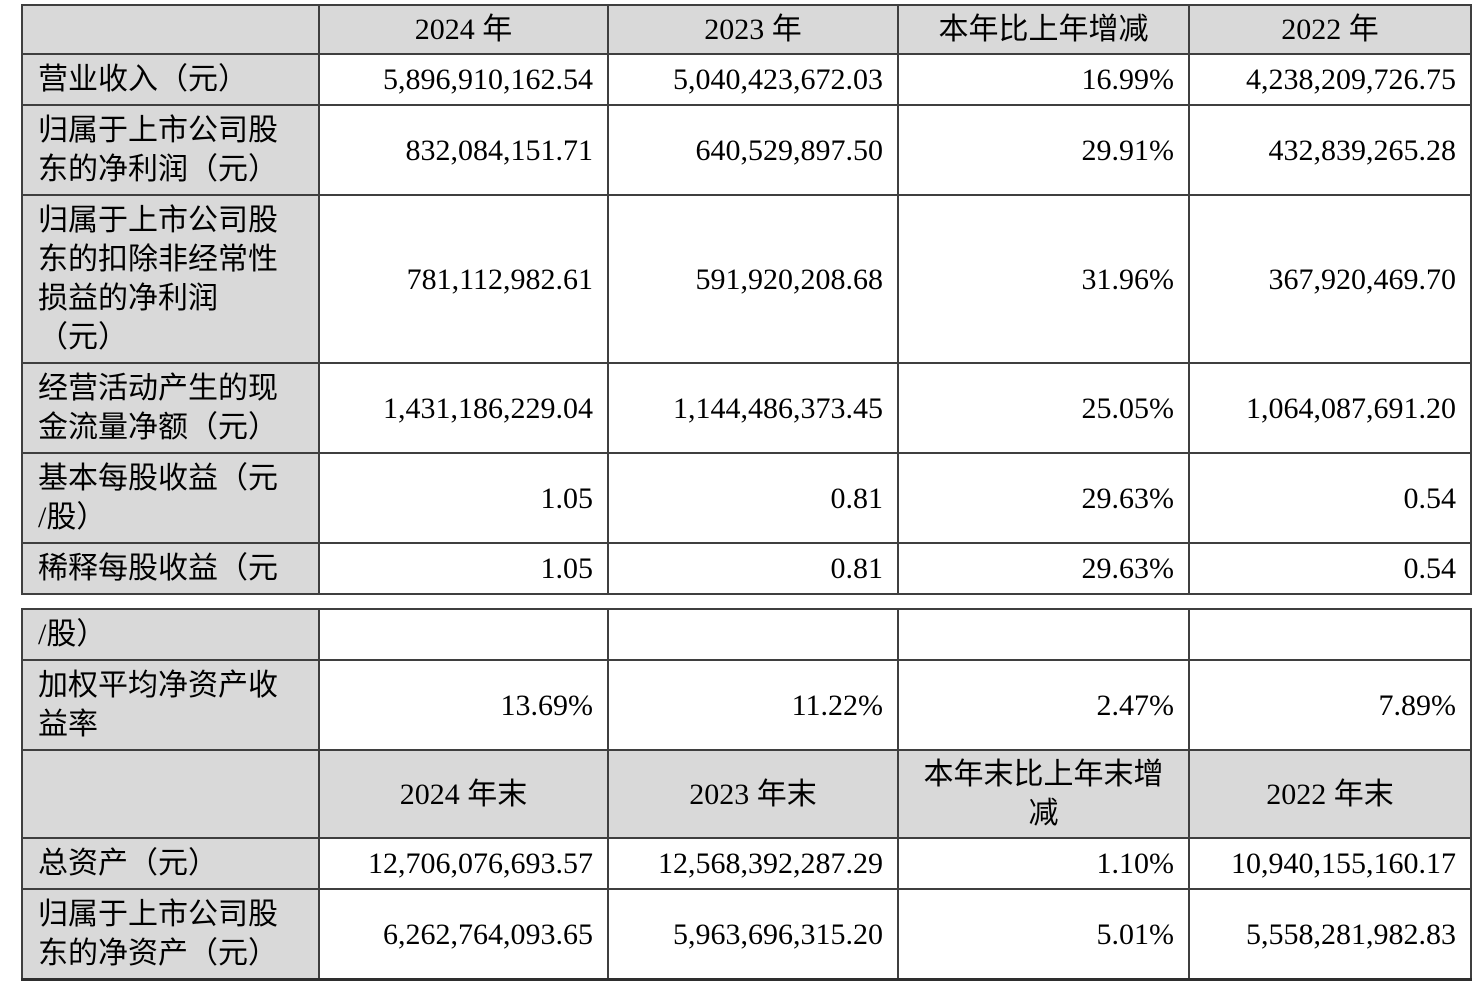 Image resolution: width=1481 pixels, height=981 pixels. I want to click on table-row-diluted-eps: 稀释每股收益（元 1.05 0.81 29.63% 0.54, so click(746, 568).